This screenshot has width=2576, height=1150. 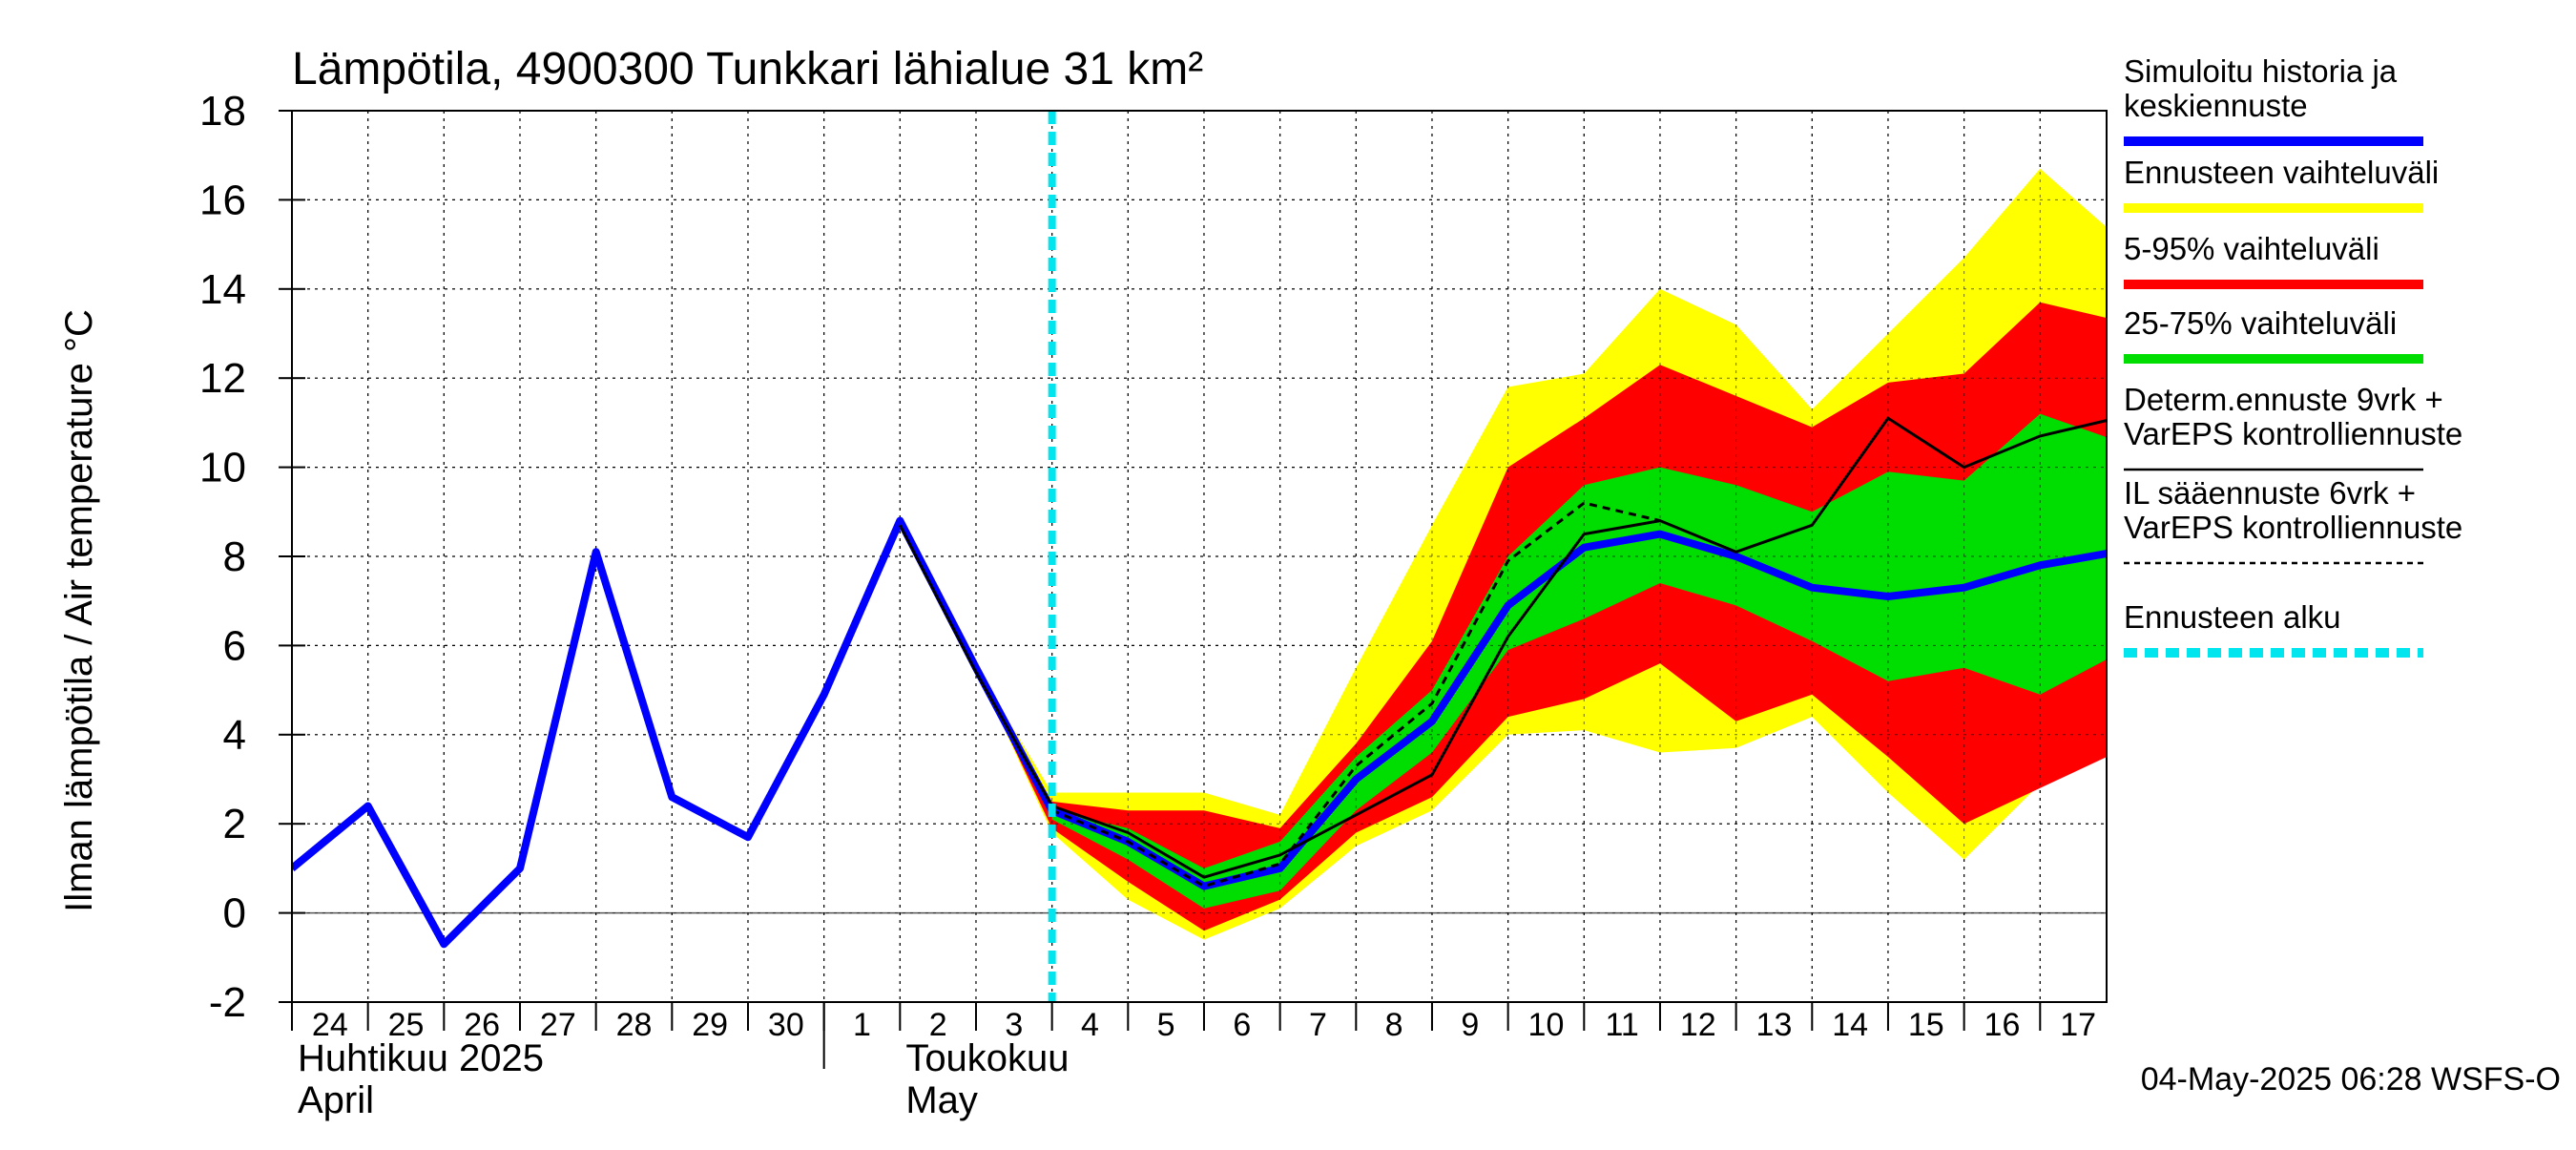 What do you see at coordinates (1242, 1025) in the screenshot?
I see `x-tick-label: 6` at bounding box center [1242, 1025].